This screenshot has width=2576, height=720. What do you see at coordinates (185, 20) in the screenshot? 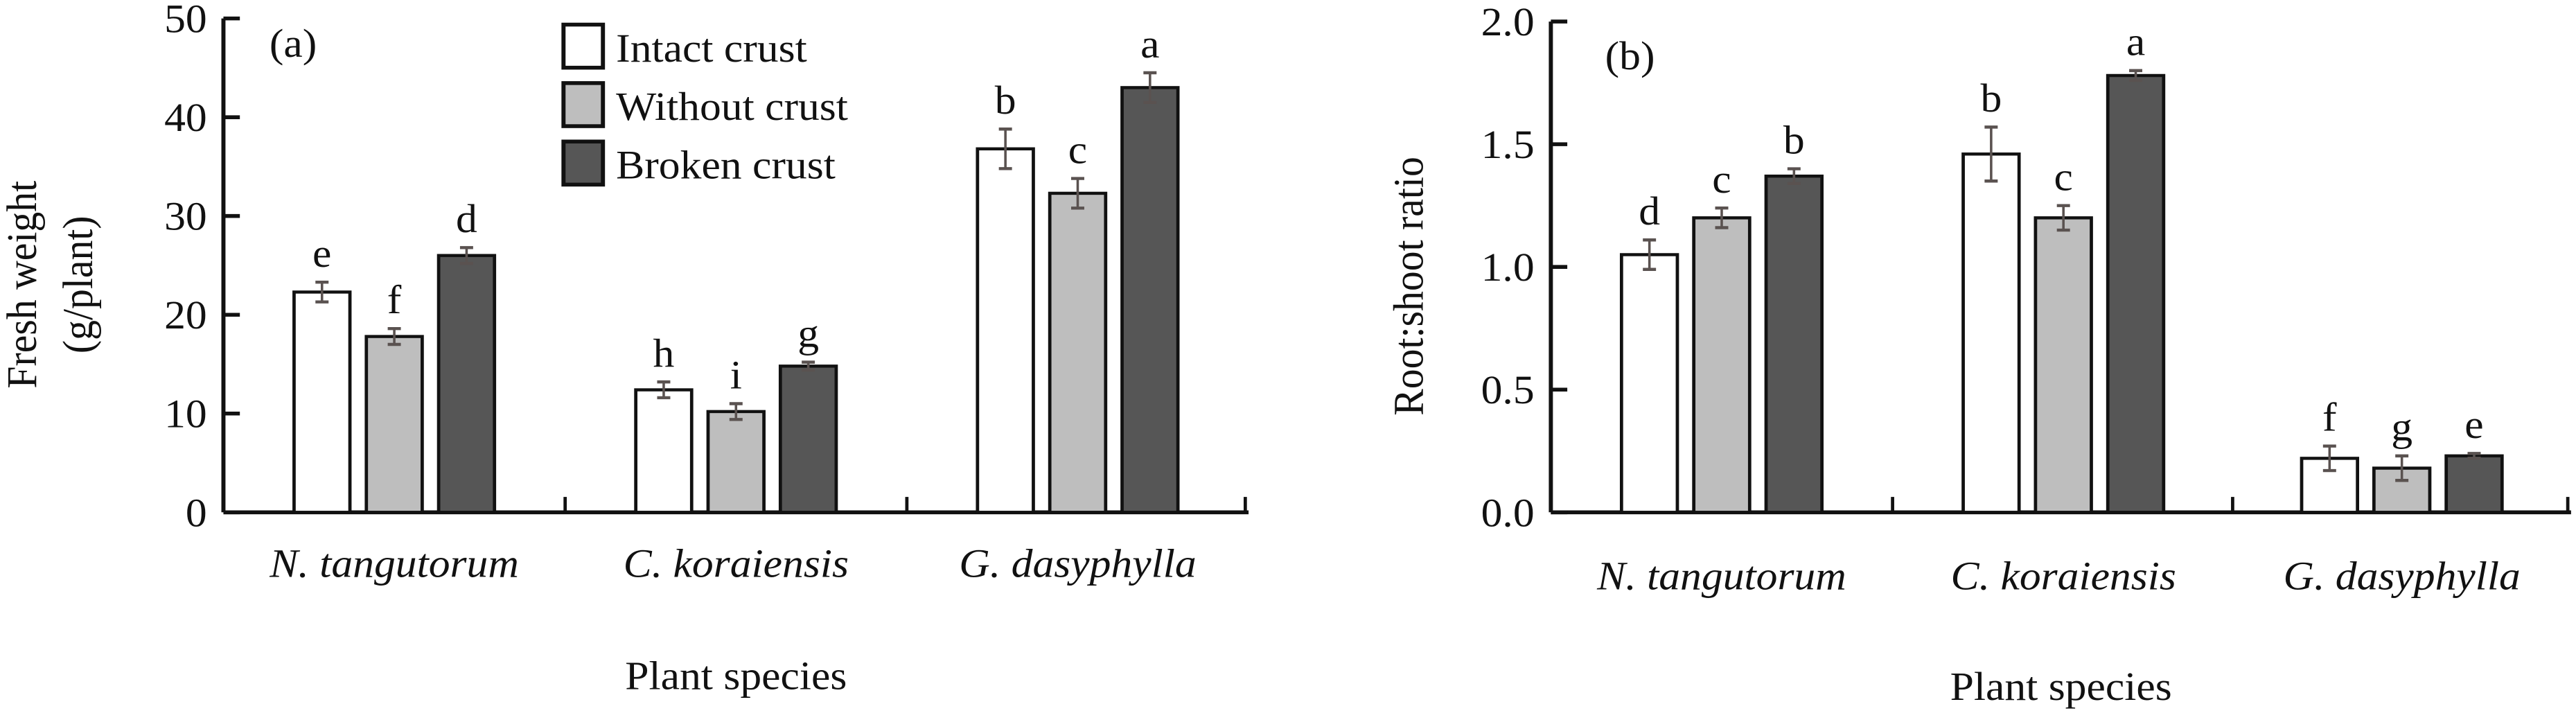
I see `y-tick-label: 50` at bounding box center [185, 20].